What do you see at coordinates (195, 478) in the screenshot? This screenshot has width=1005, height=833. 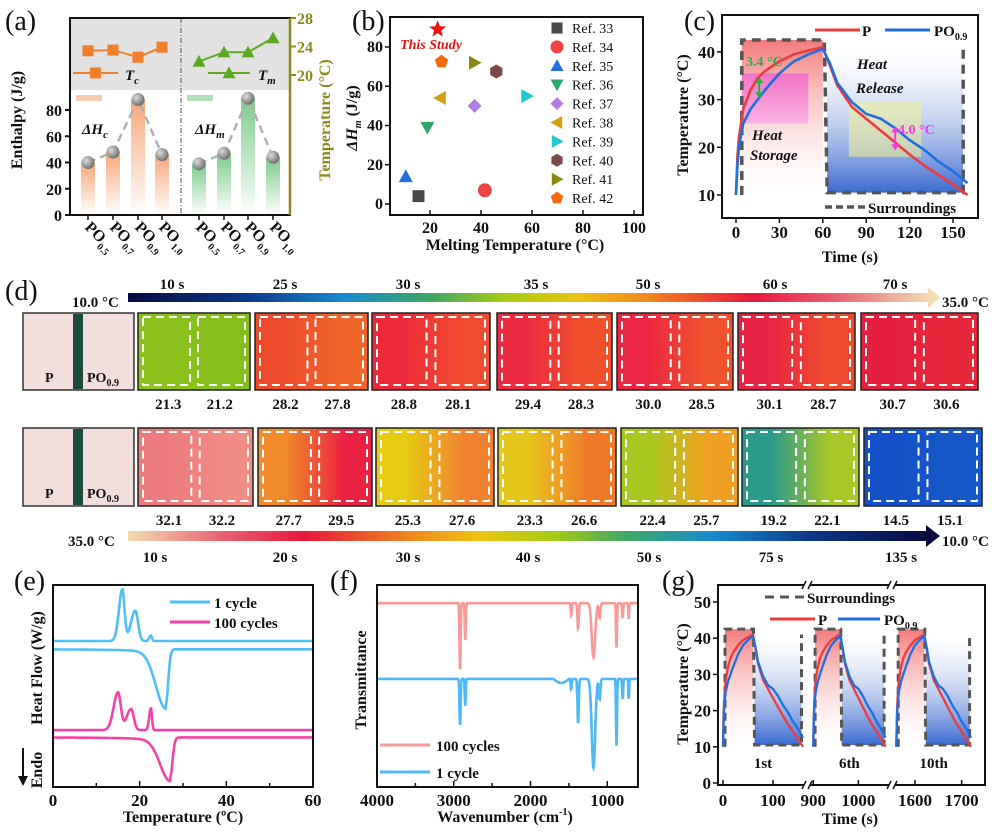 I see `thermal-frame: 32.1 32.2` at bounding box center [195, 478].